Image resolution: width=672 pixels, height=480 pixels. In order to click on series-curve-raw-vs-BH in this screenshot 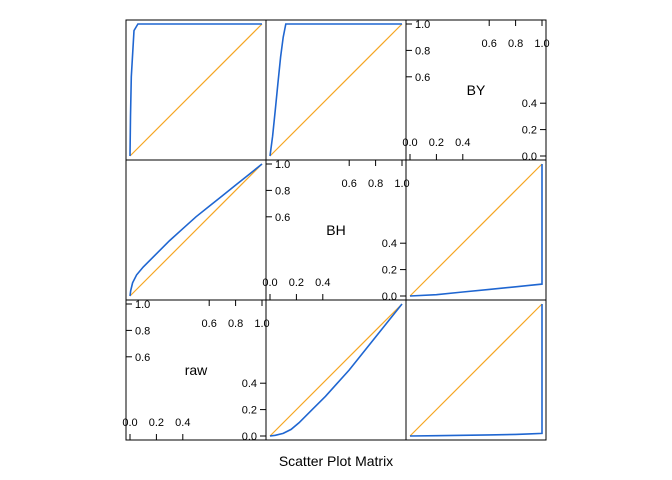, I will do `click(336, 370)`.